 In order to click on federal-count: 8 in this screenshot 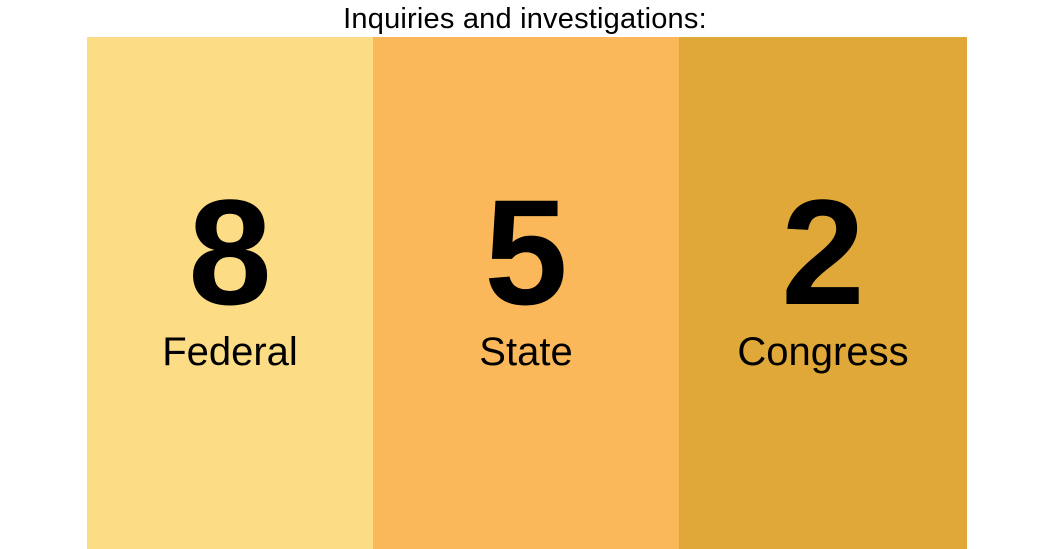, I will do `click(230, 252)`.